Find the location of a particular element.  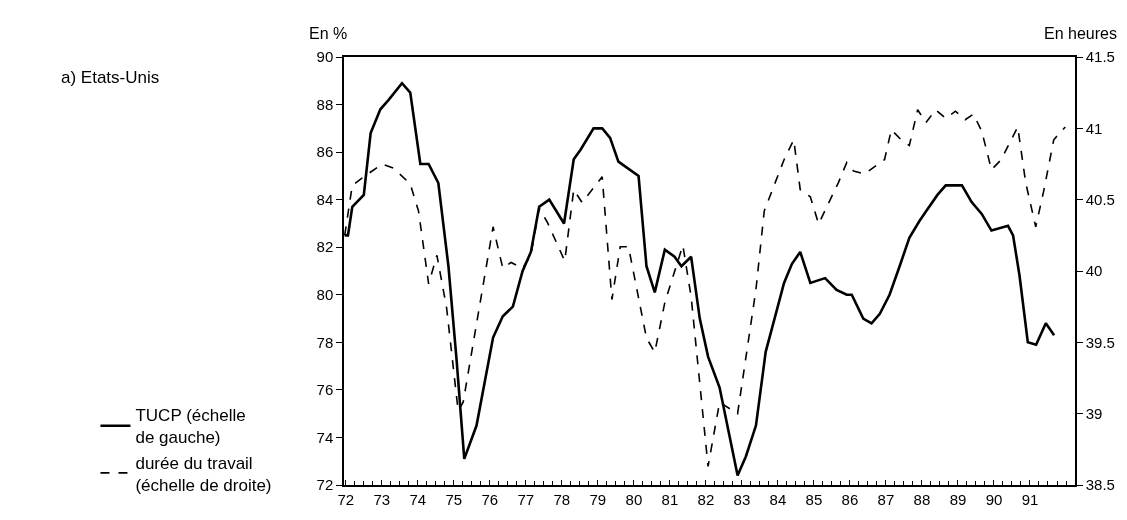

y2-tick-label: 40 is located at coordinates (1094, 271).